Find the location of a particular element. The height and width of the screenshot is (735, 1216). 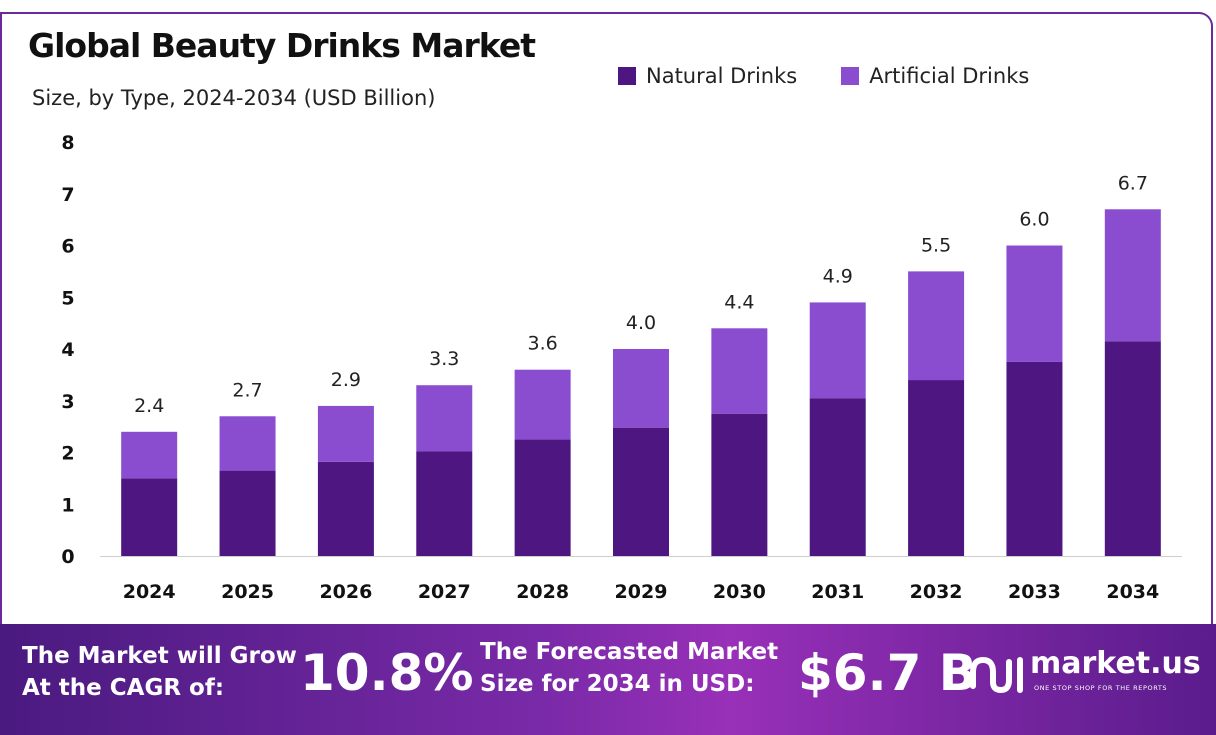

y-tick-label: 4 is located at coordinates (67, 350).